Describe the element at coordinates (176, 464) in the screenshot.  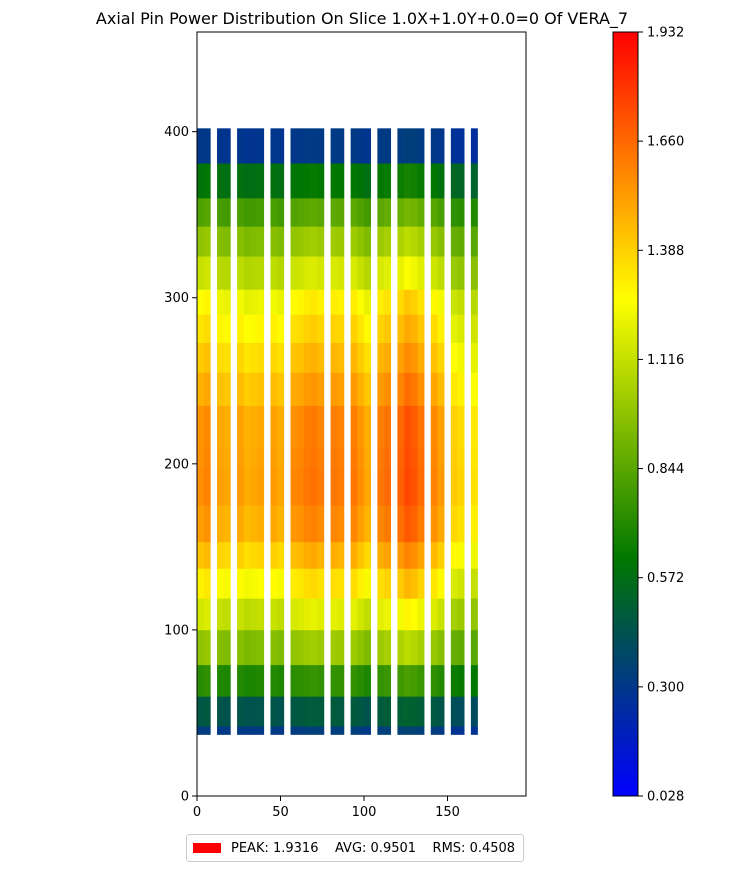
I see `y-tick-label: 200` at that location.